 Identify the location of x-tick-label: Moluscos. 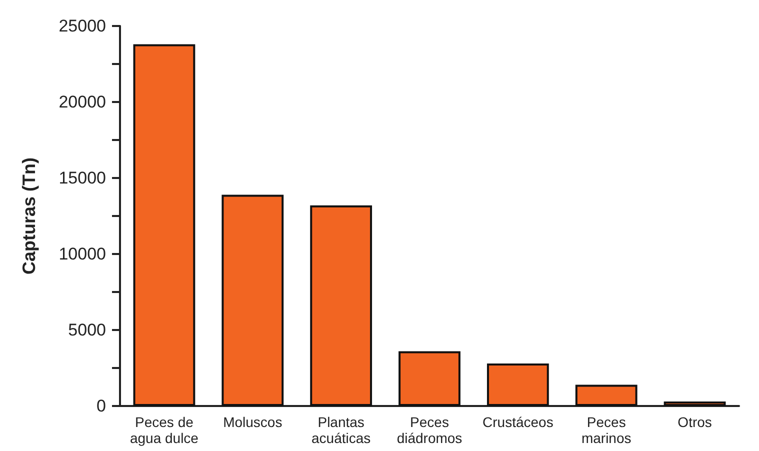
(252, 422).